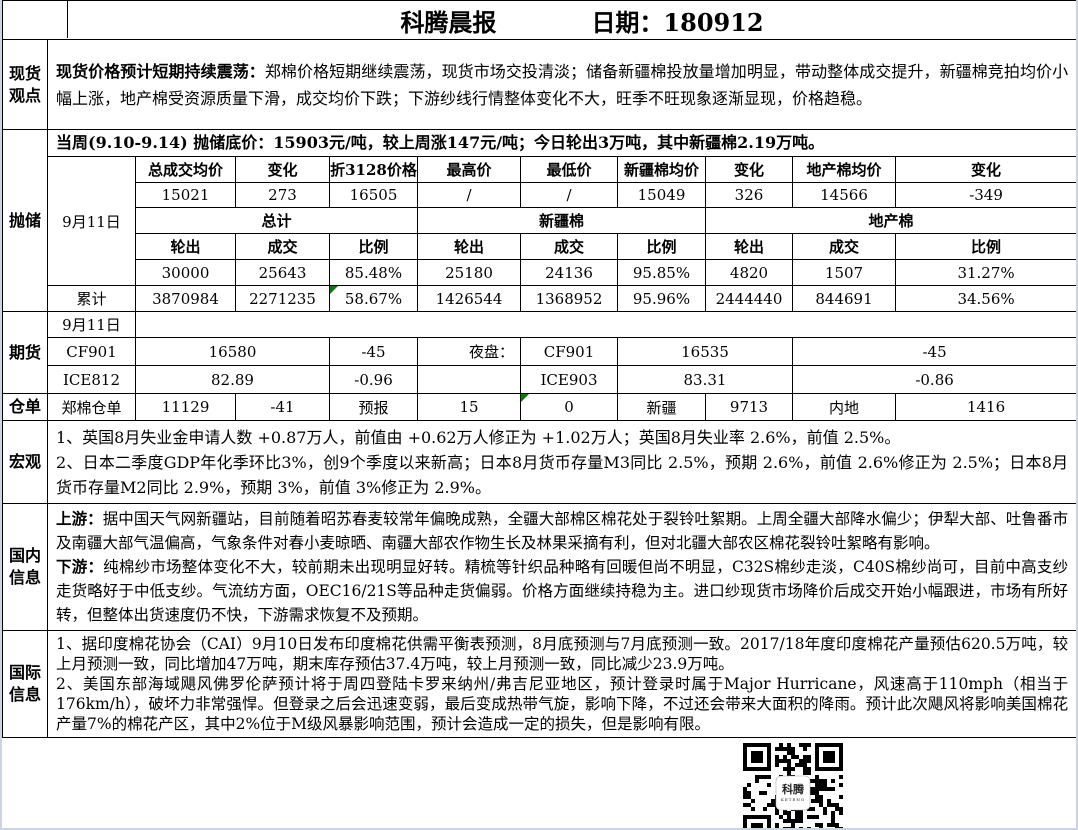 This screenshot has height=830, width=1078. What do you see at coordinates (469, 351) in the screenshot?
I see `futures-night-label: 夜盘：` at bounding box center [469, 351].